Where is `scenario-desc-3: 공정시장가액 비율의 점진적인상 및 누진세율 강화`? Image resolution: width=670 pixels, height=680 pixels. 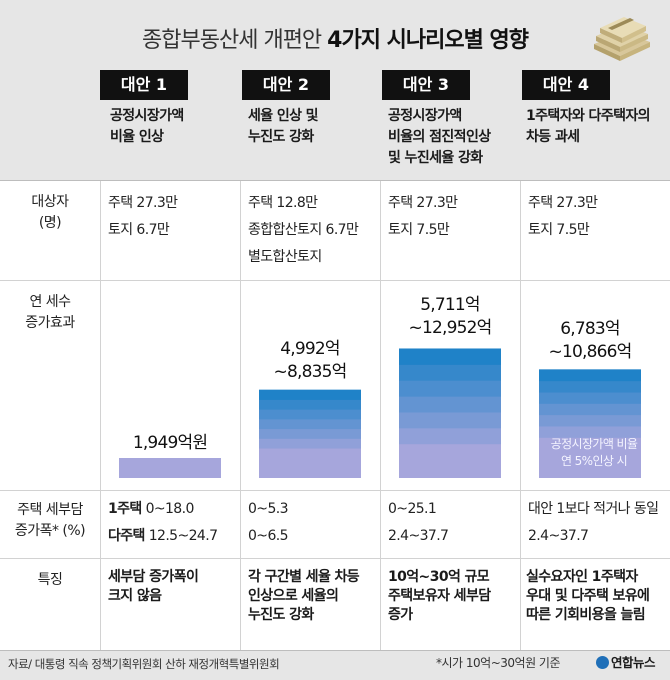
scenario-desc-3: 공정시장가액 비율의 점진적인상 및 누진세율 강화 is located at coordinates (439, 137).